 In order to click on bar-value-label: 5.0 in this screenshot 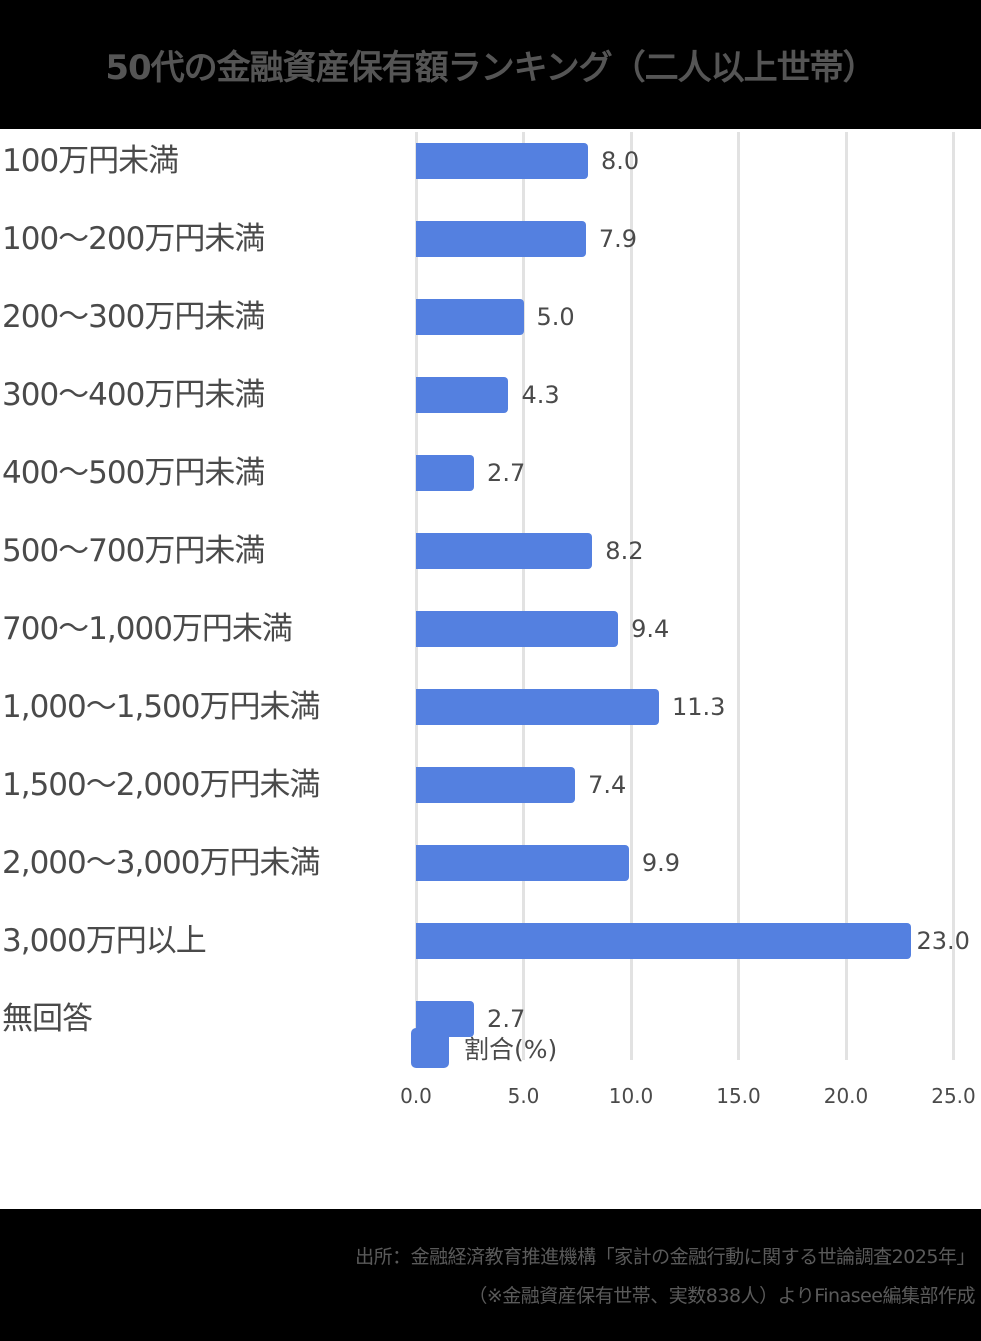, I will do `click(555, 317)`.